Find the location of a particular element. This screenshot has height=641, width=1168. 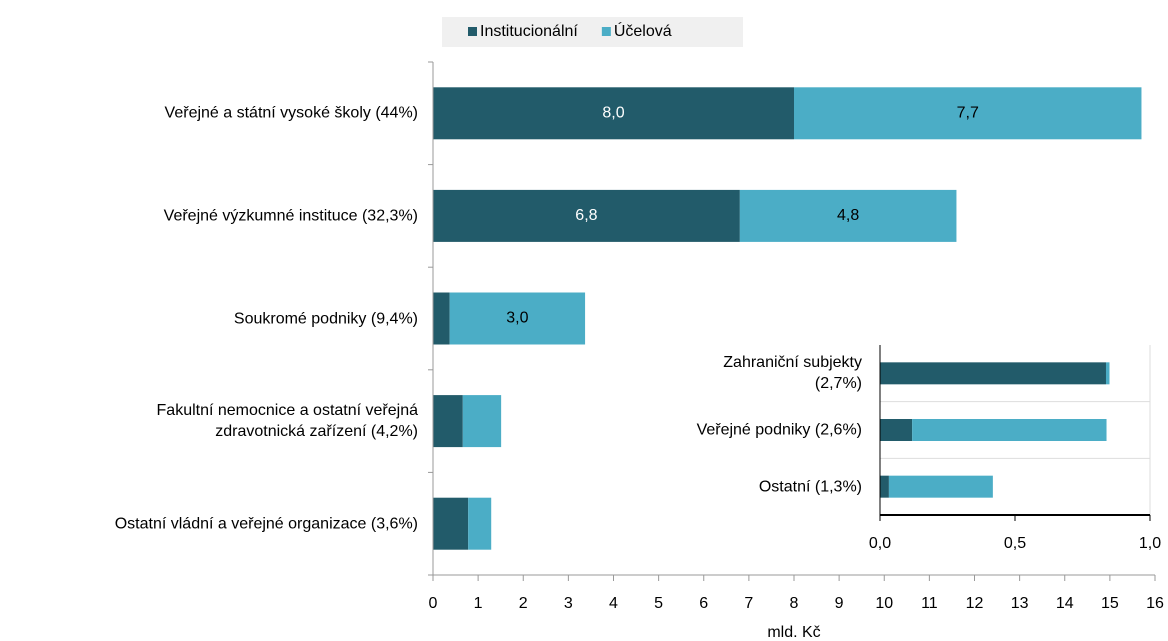

value-label: 3,0 is located at coordinates (517, 318).